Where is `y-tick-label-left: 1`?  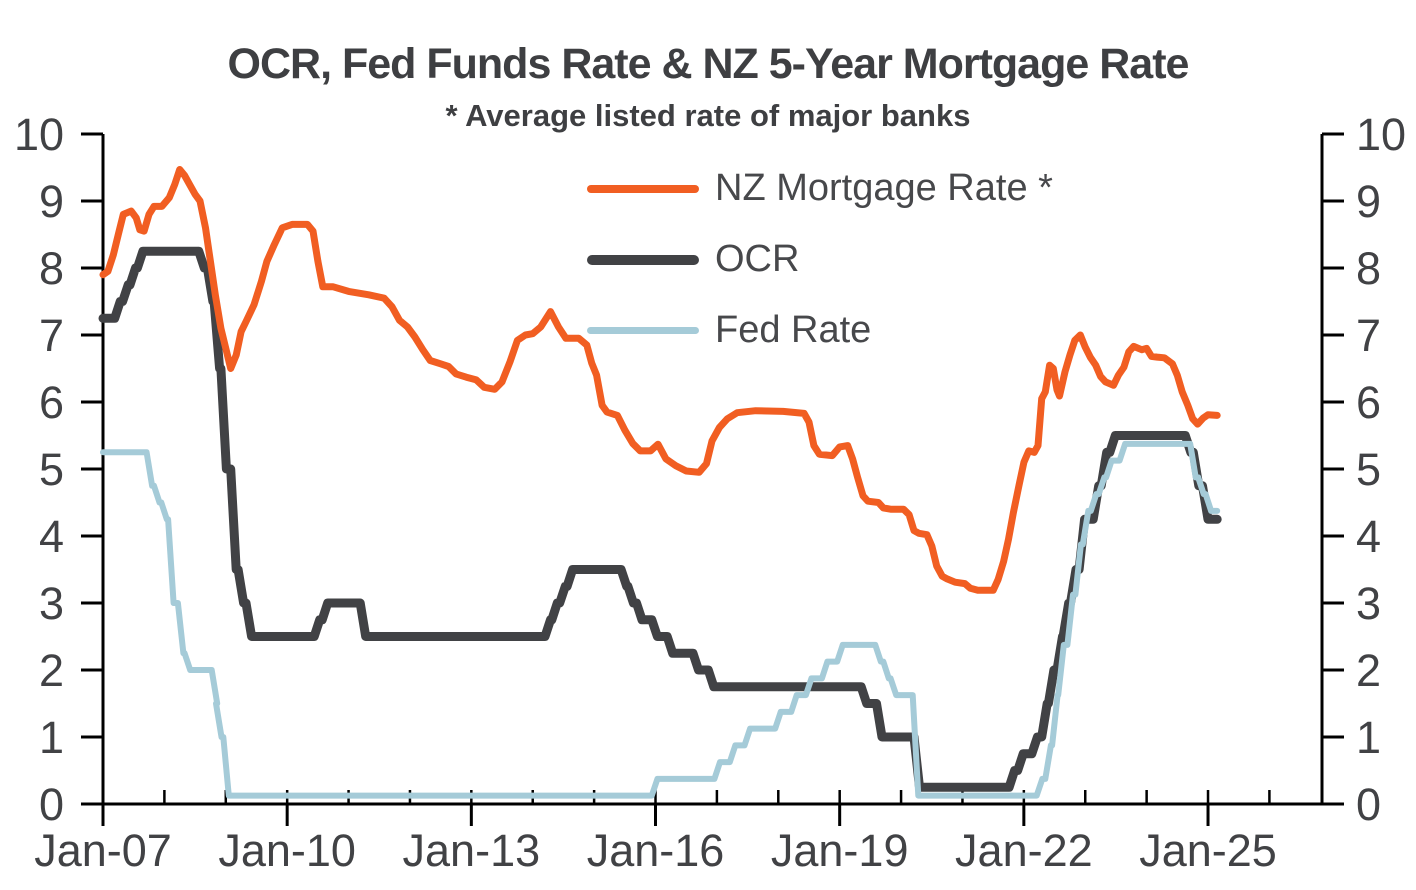 y-tick-label-left: 1 is located at coordinates (51, 737).